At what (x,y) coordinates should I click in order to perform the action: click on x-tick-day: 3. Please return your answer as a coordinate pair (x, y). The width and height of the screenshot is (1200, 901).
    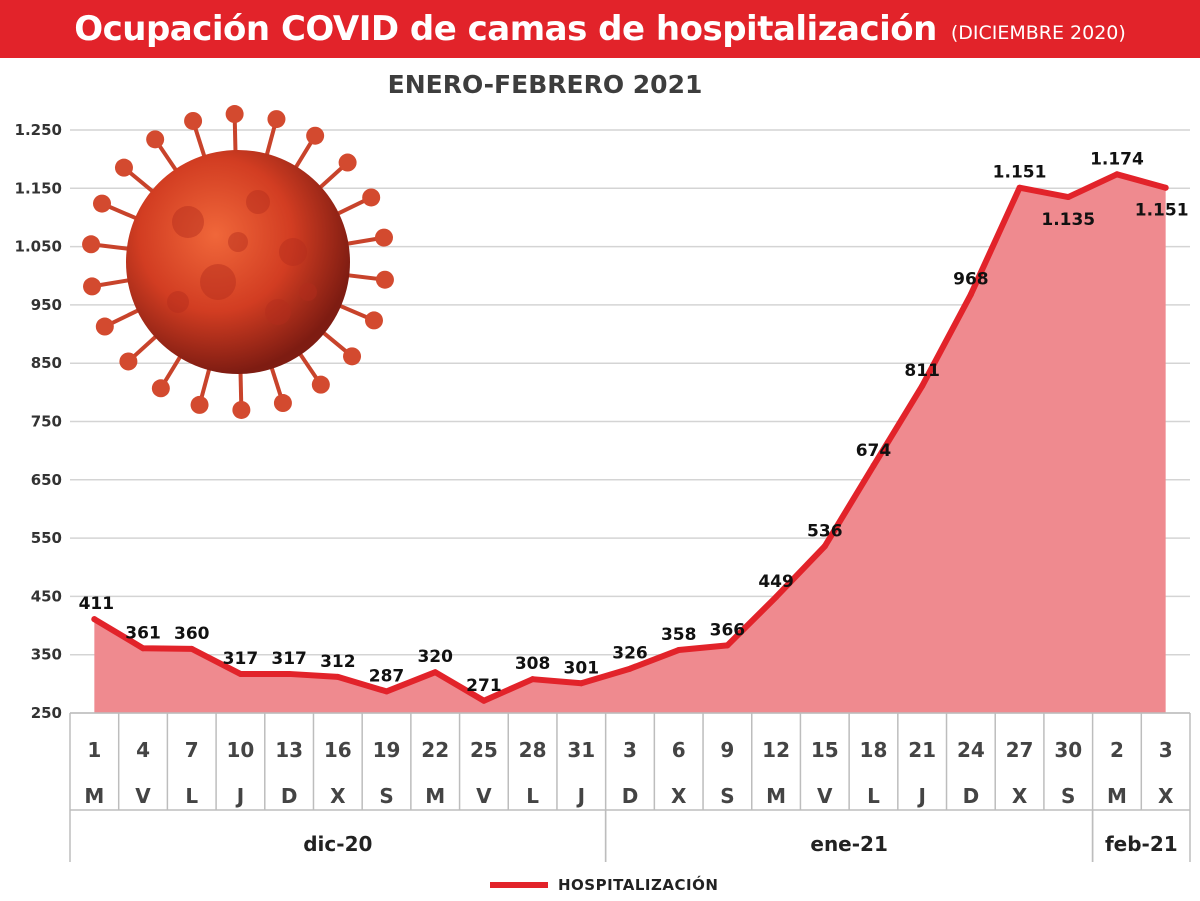
    Looking at the image, I should click on (1166, 750).